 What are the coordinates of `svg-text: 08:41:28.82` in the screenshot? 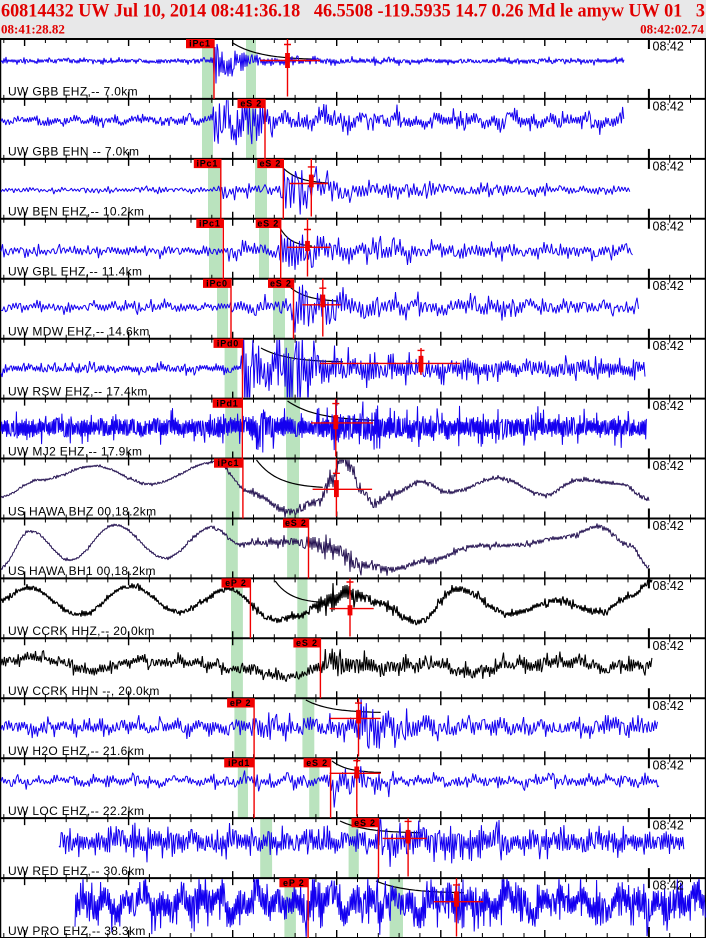 It's located at (33, 29).